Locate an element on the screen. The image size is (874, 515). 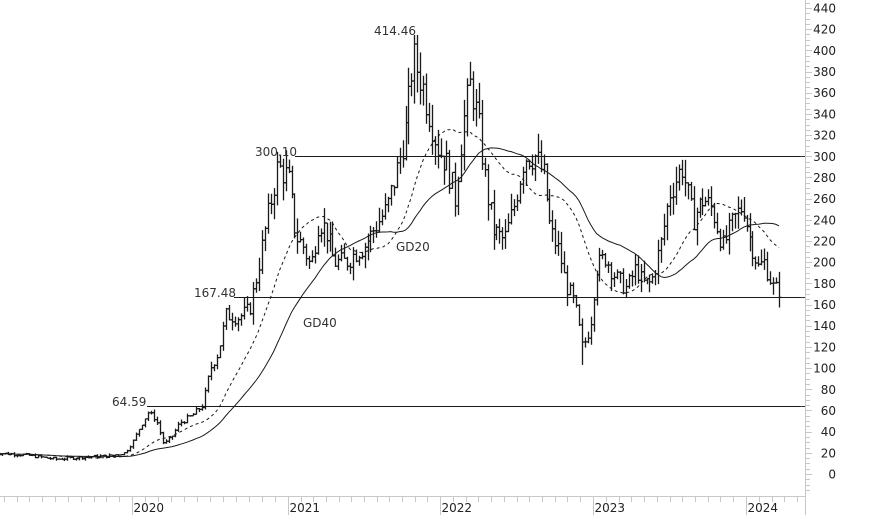
ath-label: 414.46 is located at coordinates (395, 31).